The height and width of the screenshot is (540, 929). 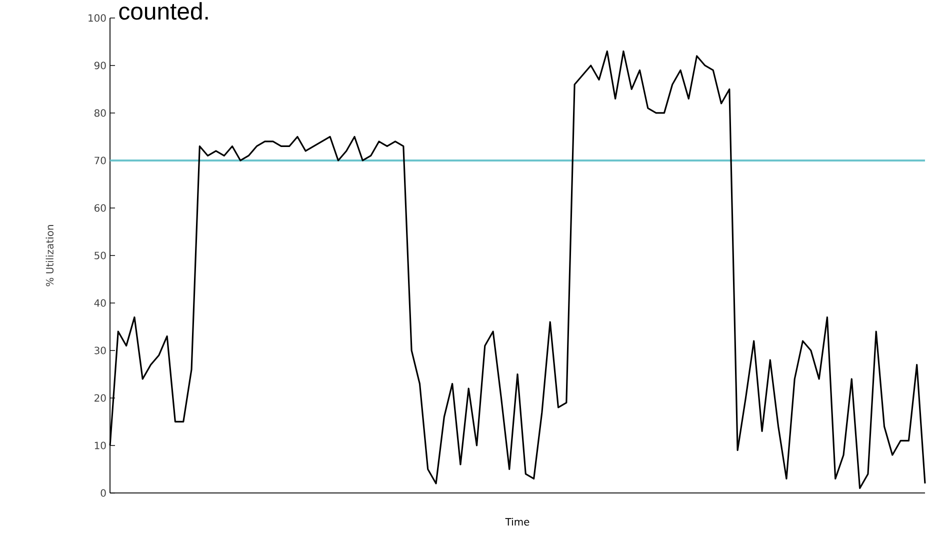 What do you see at coordinates (100, 303) in the screenshot?
I see `y-tick-label: 40` at bounding box center [100, 303].